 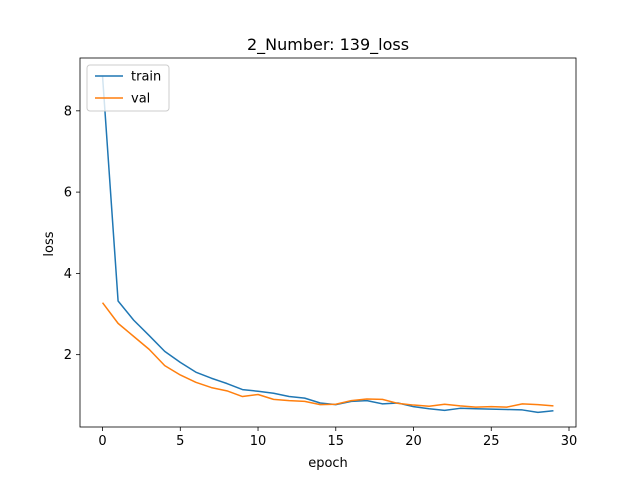 What do you see at coordinates (328, 45) in the screenshot?
I see `chart-title: 2_Number: 139_loss` at bounding box center [328, 45].